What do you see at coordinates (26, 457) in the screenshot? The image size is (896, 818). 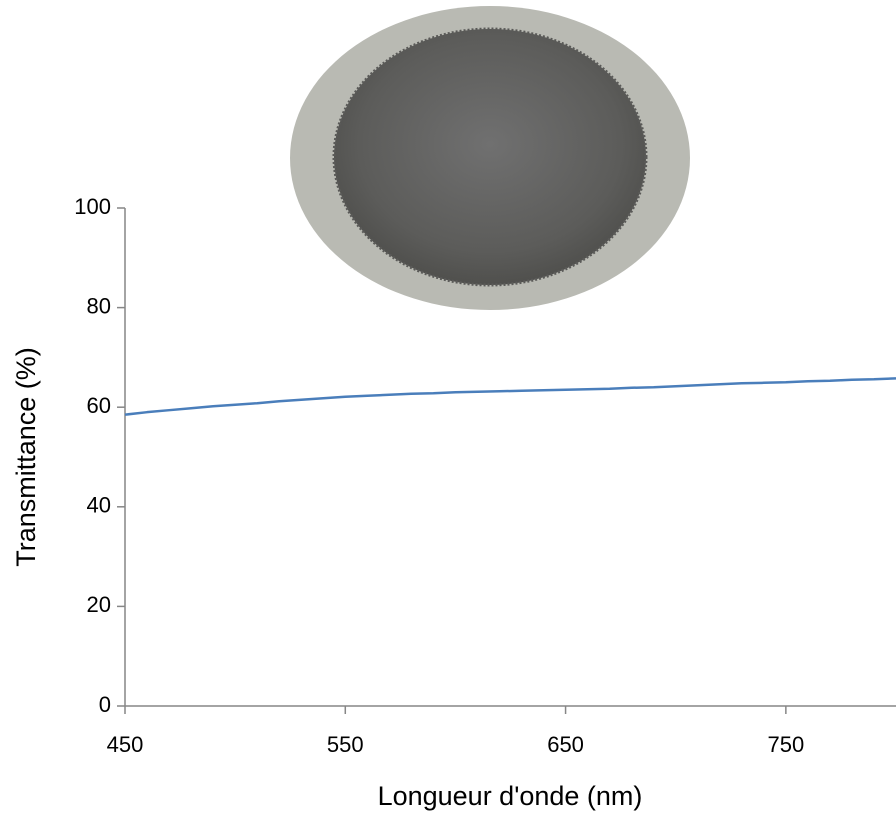 I see `y-axis-title: Transmittance (%)` at bounding box center [26, 457].